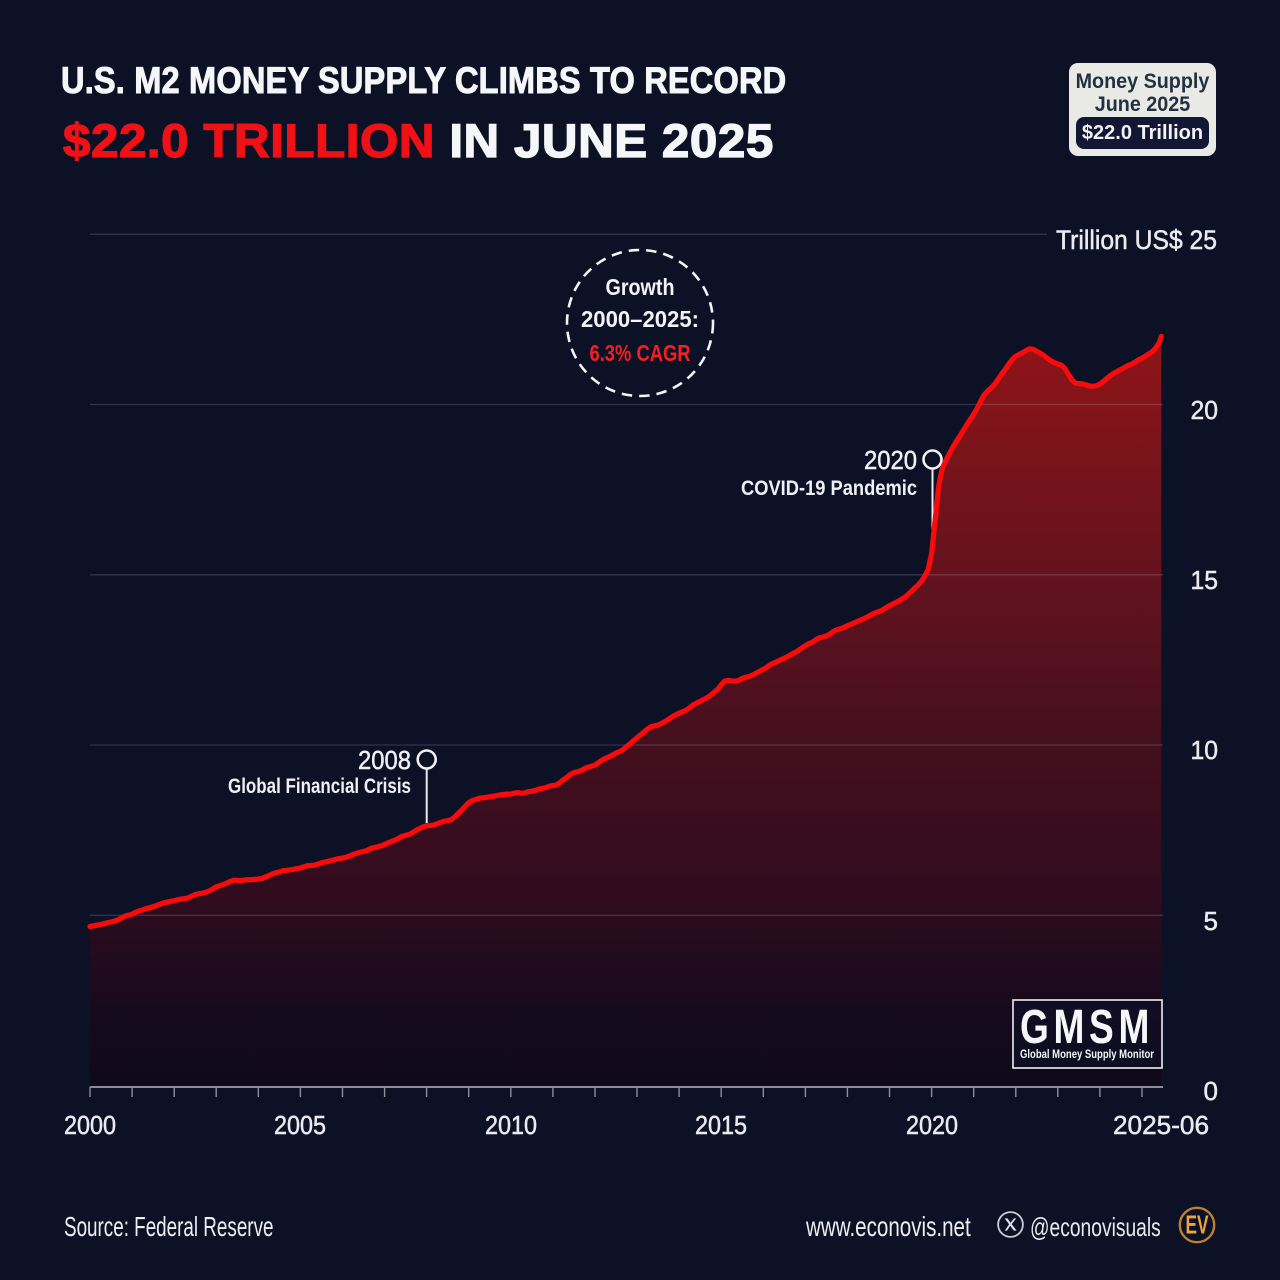 The width and height of the screenshot is (1280, 1280). Describe the element at coordinates (640, 287) in the screenshot. I see `svg-text: Growth` at that location.